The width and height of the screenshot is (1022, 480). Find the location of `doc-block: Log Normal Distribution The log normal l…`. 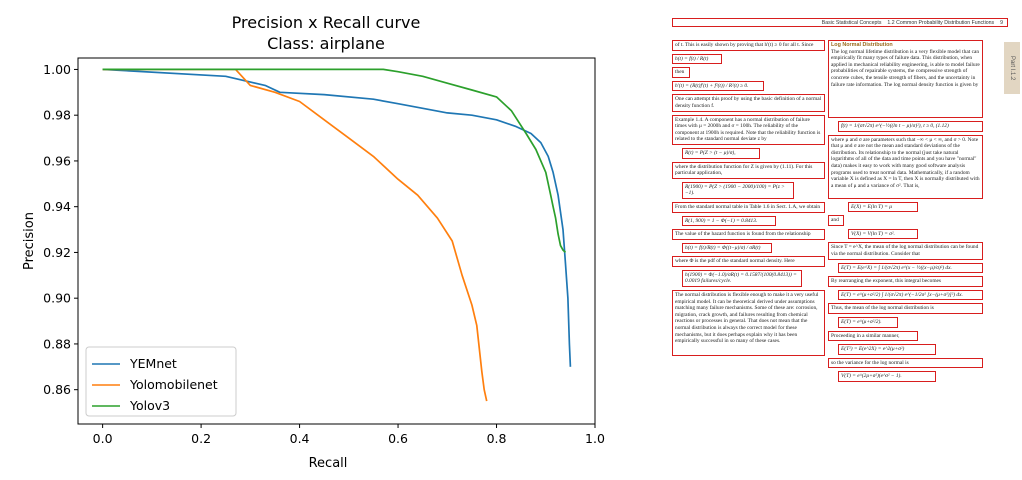

doc-block: Log Normal Distribution The log normal l… is located at coordinates (905, 79).